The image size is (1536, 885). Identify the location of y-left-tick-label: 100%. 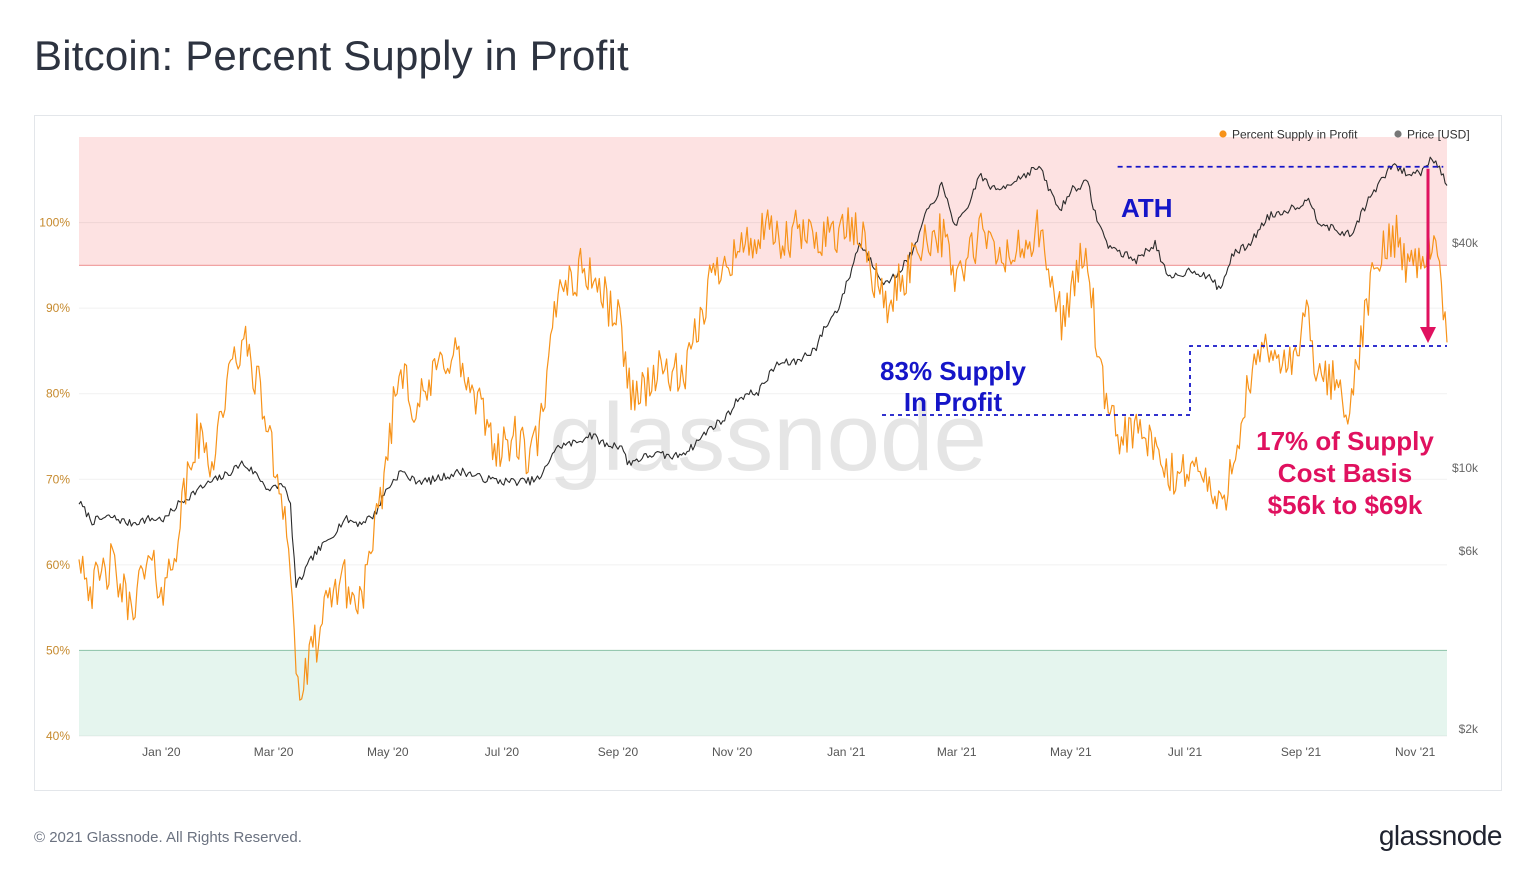
(54, 223).